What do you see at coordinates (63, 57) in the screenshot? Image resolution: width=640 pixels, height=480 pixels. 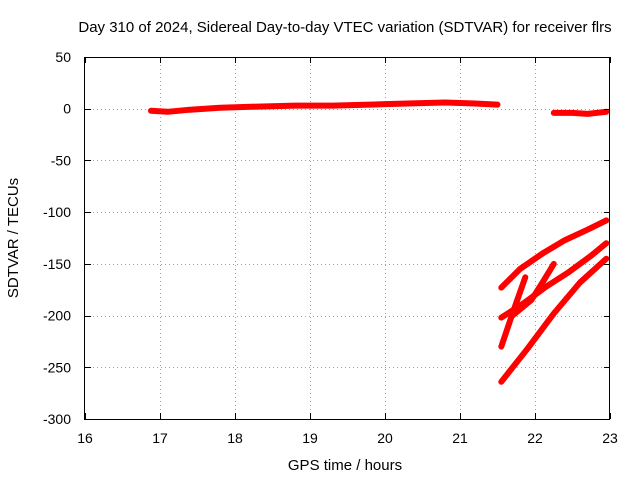 I see `y-tick-label: 50` at bounding box center [63, 57].